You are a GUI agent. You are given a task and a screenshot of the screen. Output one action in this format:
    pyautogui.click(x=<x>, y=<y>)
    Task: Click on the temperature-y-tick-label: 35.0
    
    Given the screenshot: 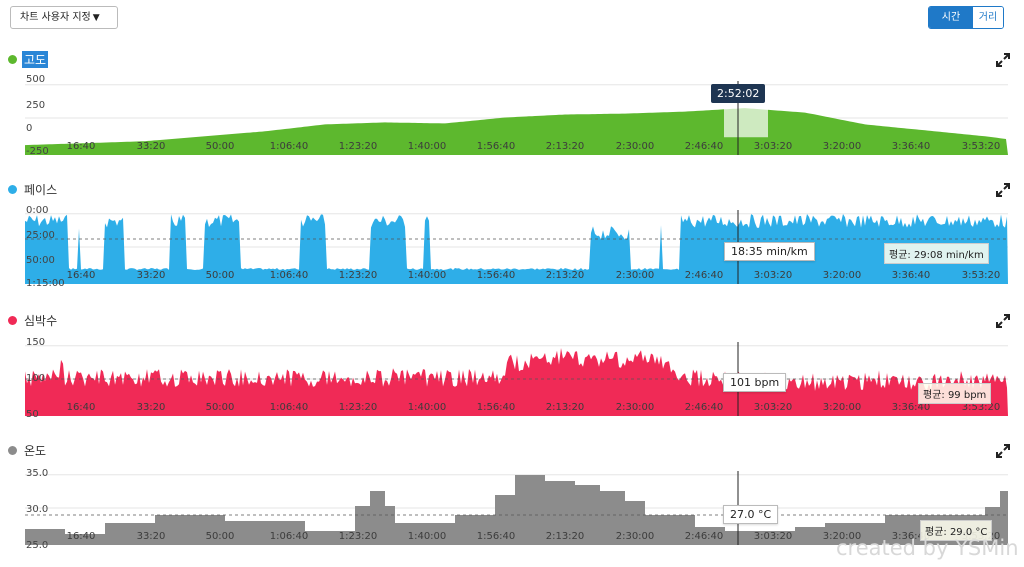 What is the action you would take?
    pyautogui.click(x=37, y=473)
    